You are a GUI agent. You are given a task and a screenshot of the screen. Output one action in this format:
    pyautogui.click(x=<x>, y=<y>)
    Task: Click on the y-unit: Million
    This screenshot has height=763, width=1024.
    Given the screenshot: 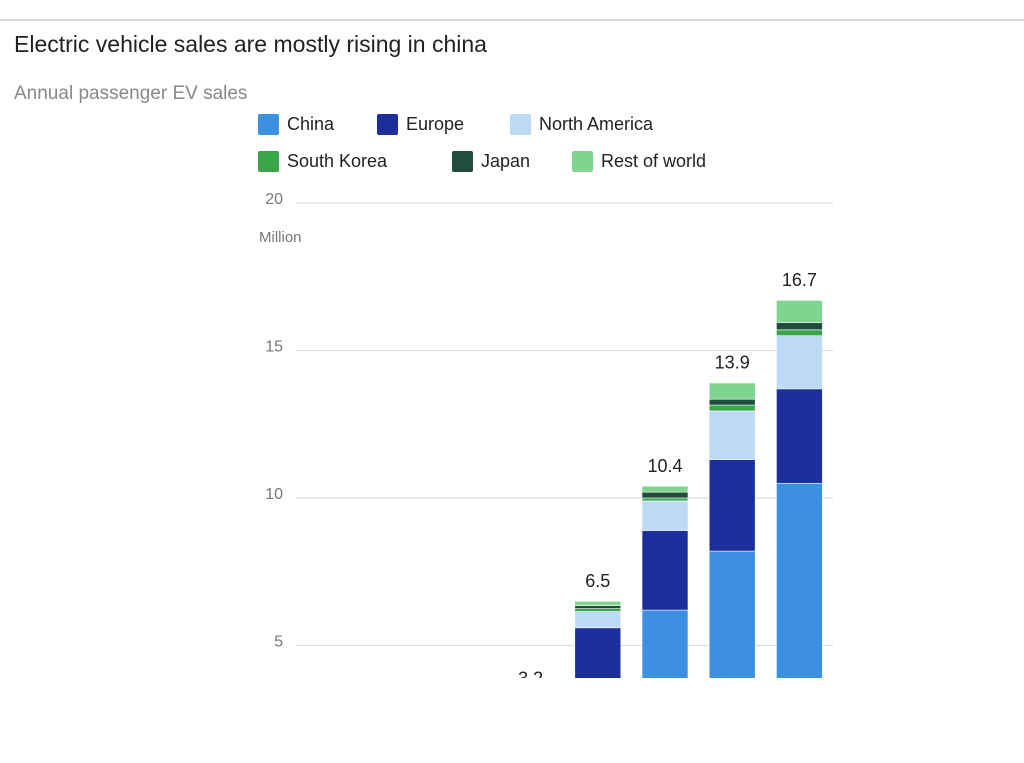 What is the action you would take?
    pyautogui.click(x=280, y=237)
    